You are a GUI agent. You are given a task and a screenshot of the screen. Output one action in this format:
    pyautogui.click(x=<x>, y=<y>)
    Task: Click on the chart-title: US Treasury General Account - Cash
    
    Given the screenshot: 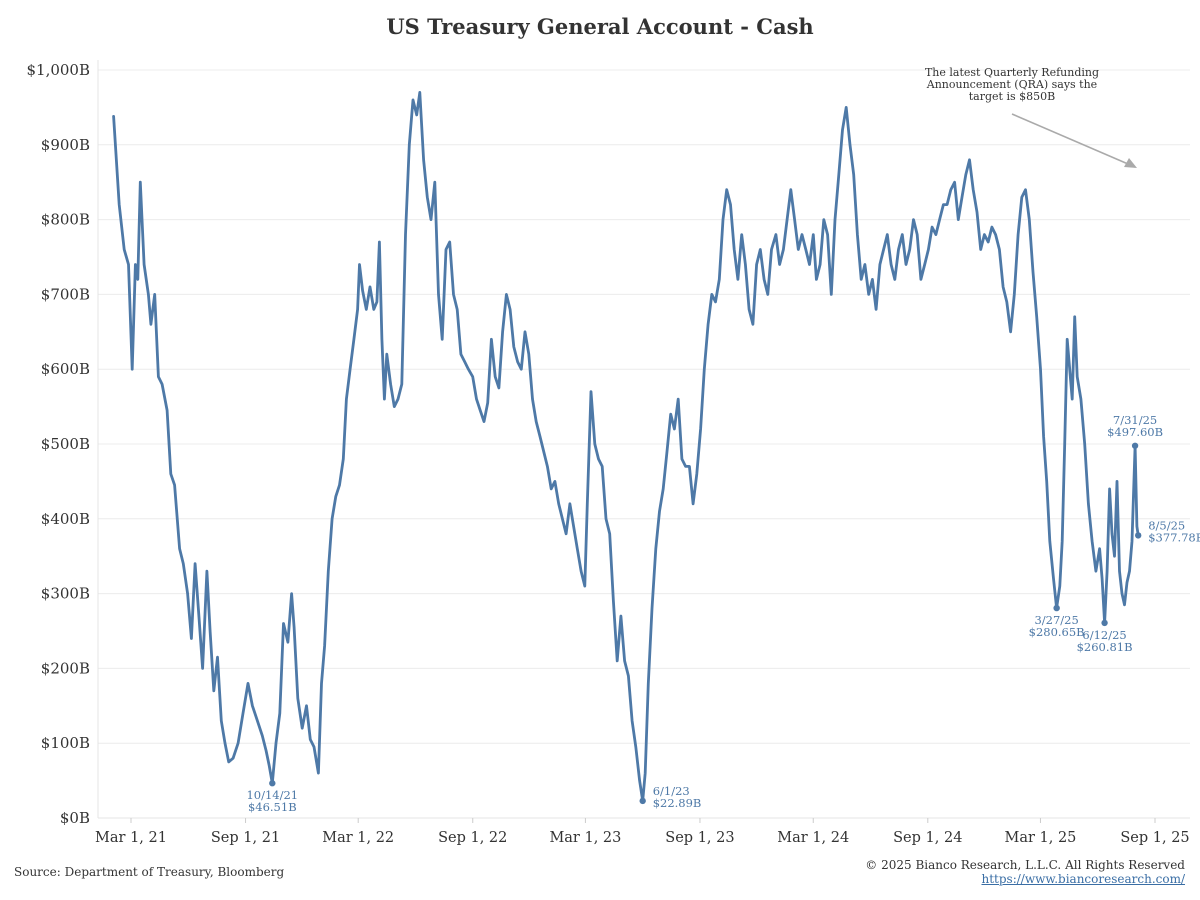 What is the action you would take?
    pyautogui.click(x=600, y=26)
    